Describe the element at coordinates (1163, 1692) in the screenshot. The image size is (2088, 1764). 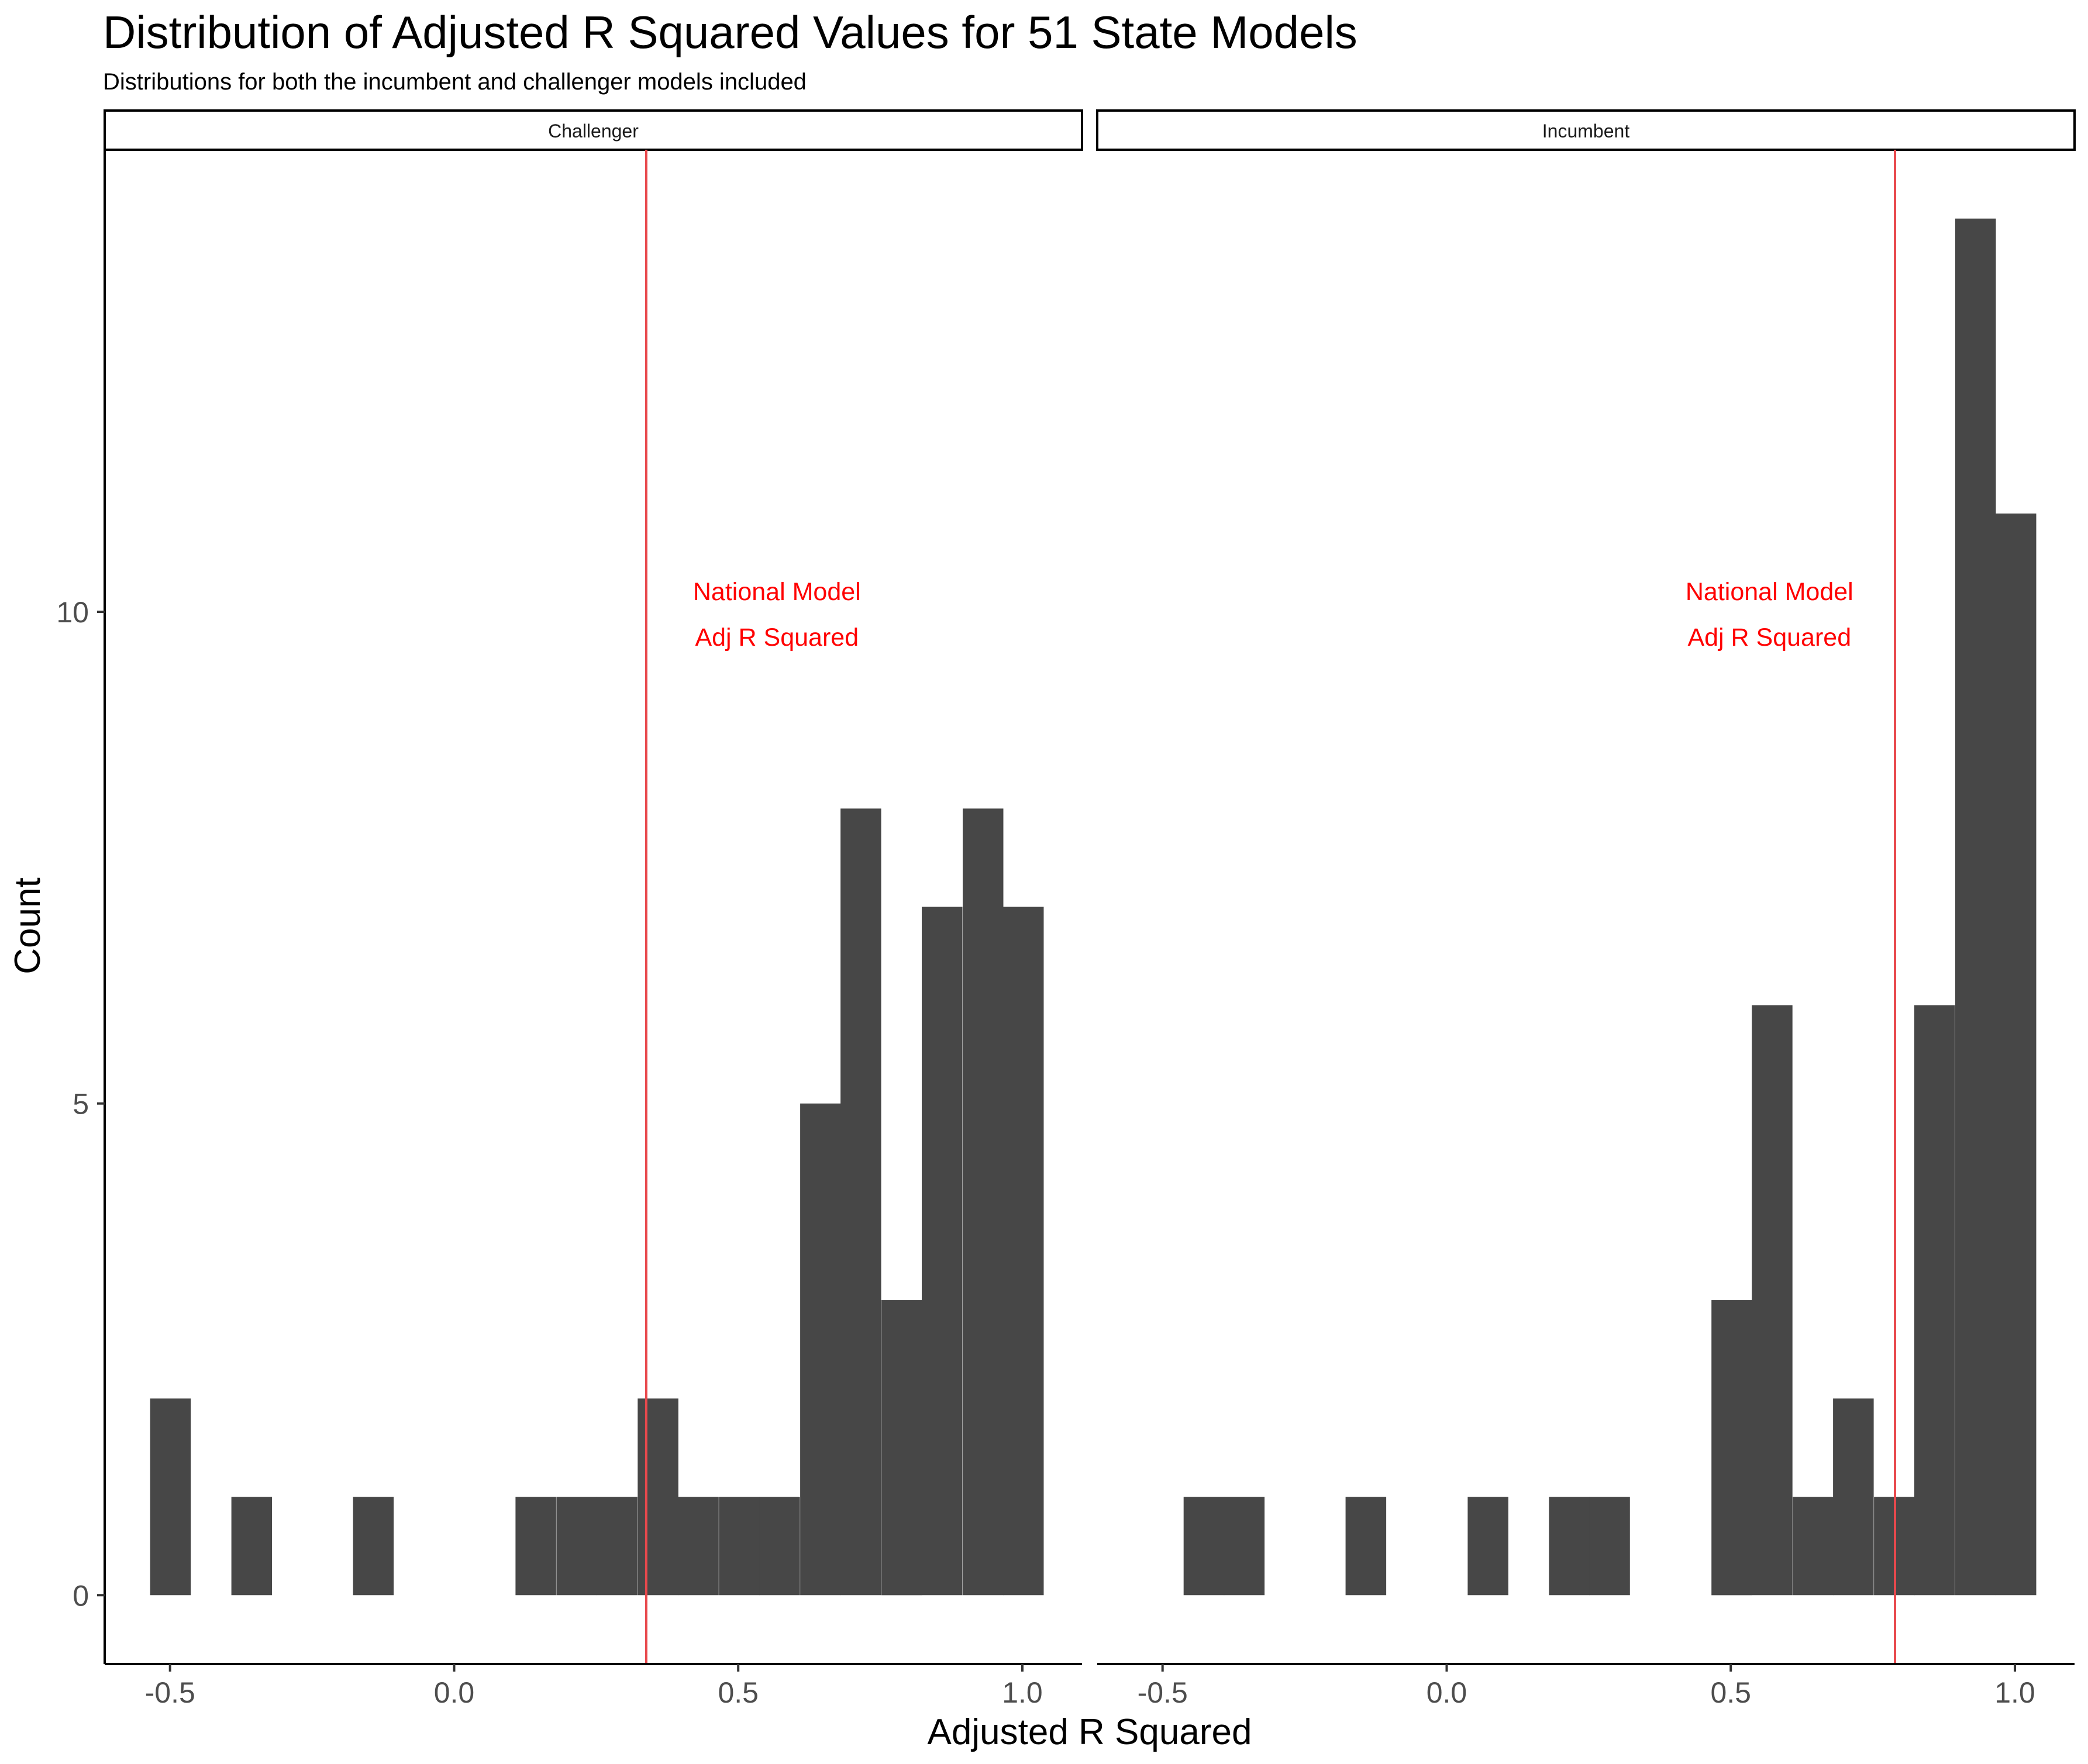
I see `x-tick-label-incumbent-0: -0.5` at that location.